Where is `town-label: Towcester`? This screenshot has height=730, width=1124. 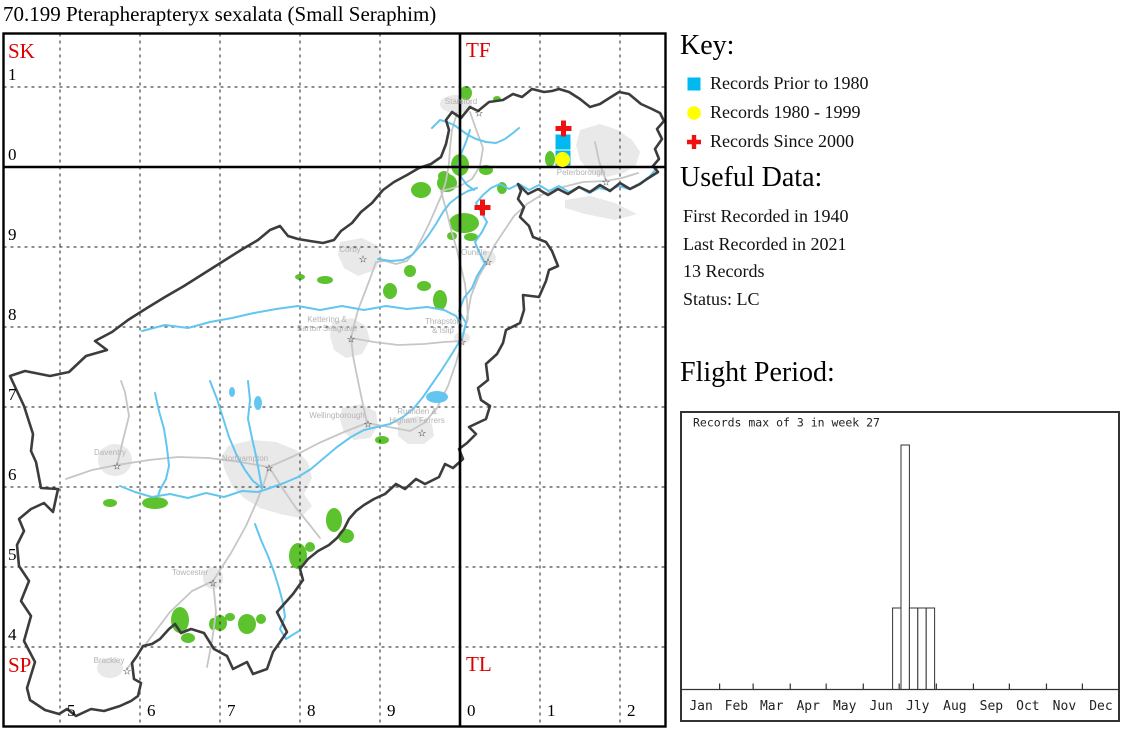 town-label: Towcester is located at coordinates (190, 572).